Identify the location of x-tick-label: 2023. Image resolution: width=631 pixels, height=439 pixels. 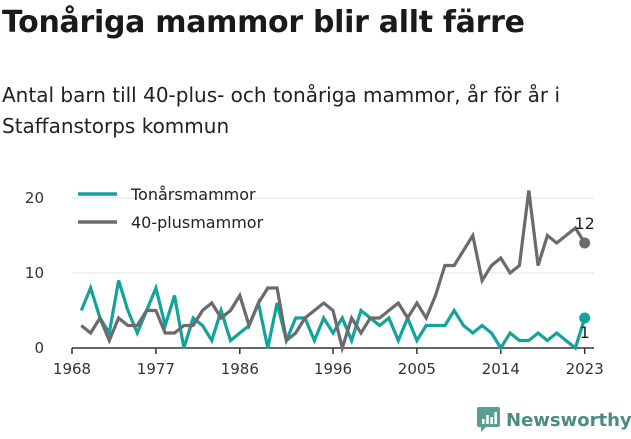
(585, 369).